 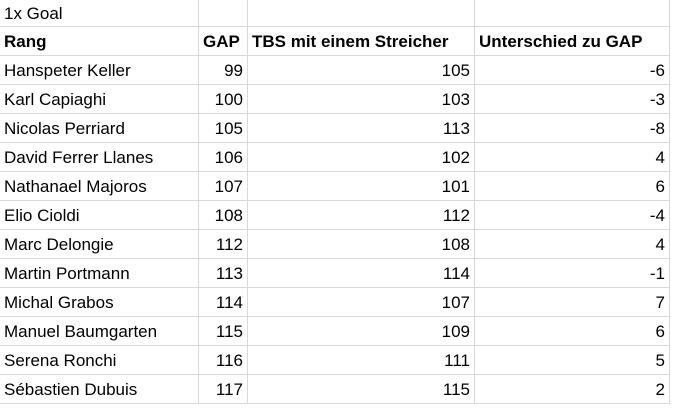 What do you see at coordinates (361, 41) in the screenshot?
I see `header-cell: TBS mit einem Streicher` at bounding box center [361, 41].